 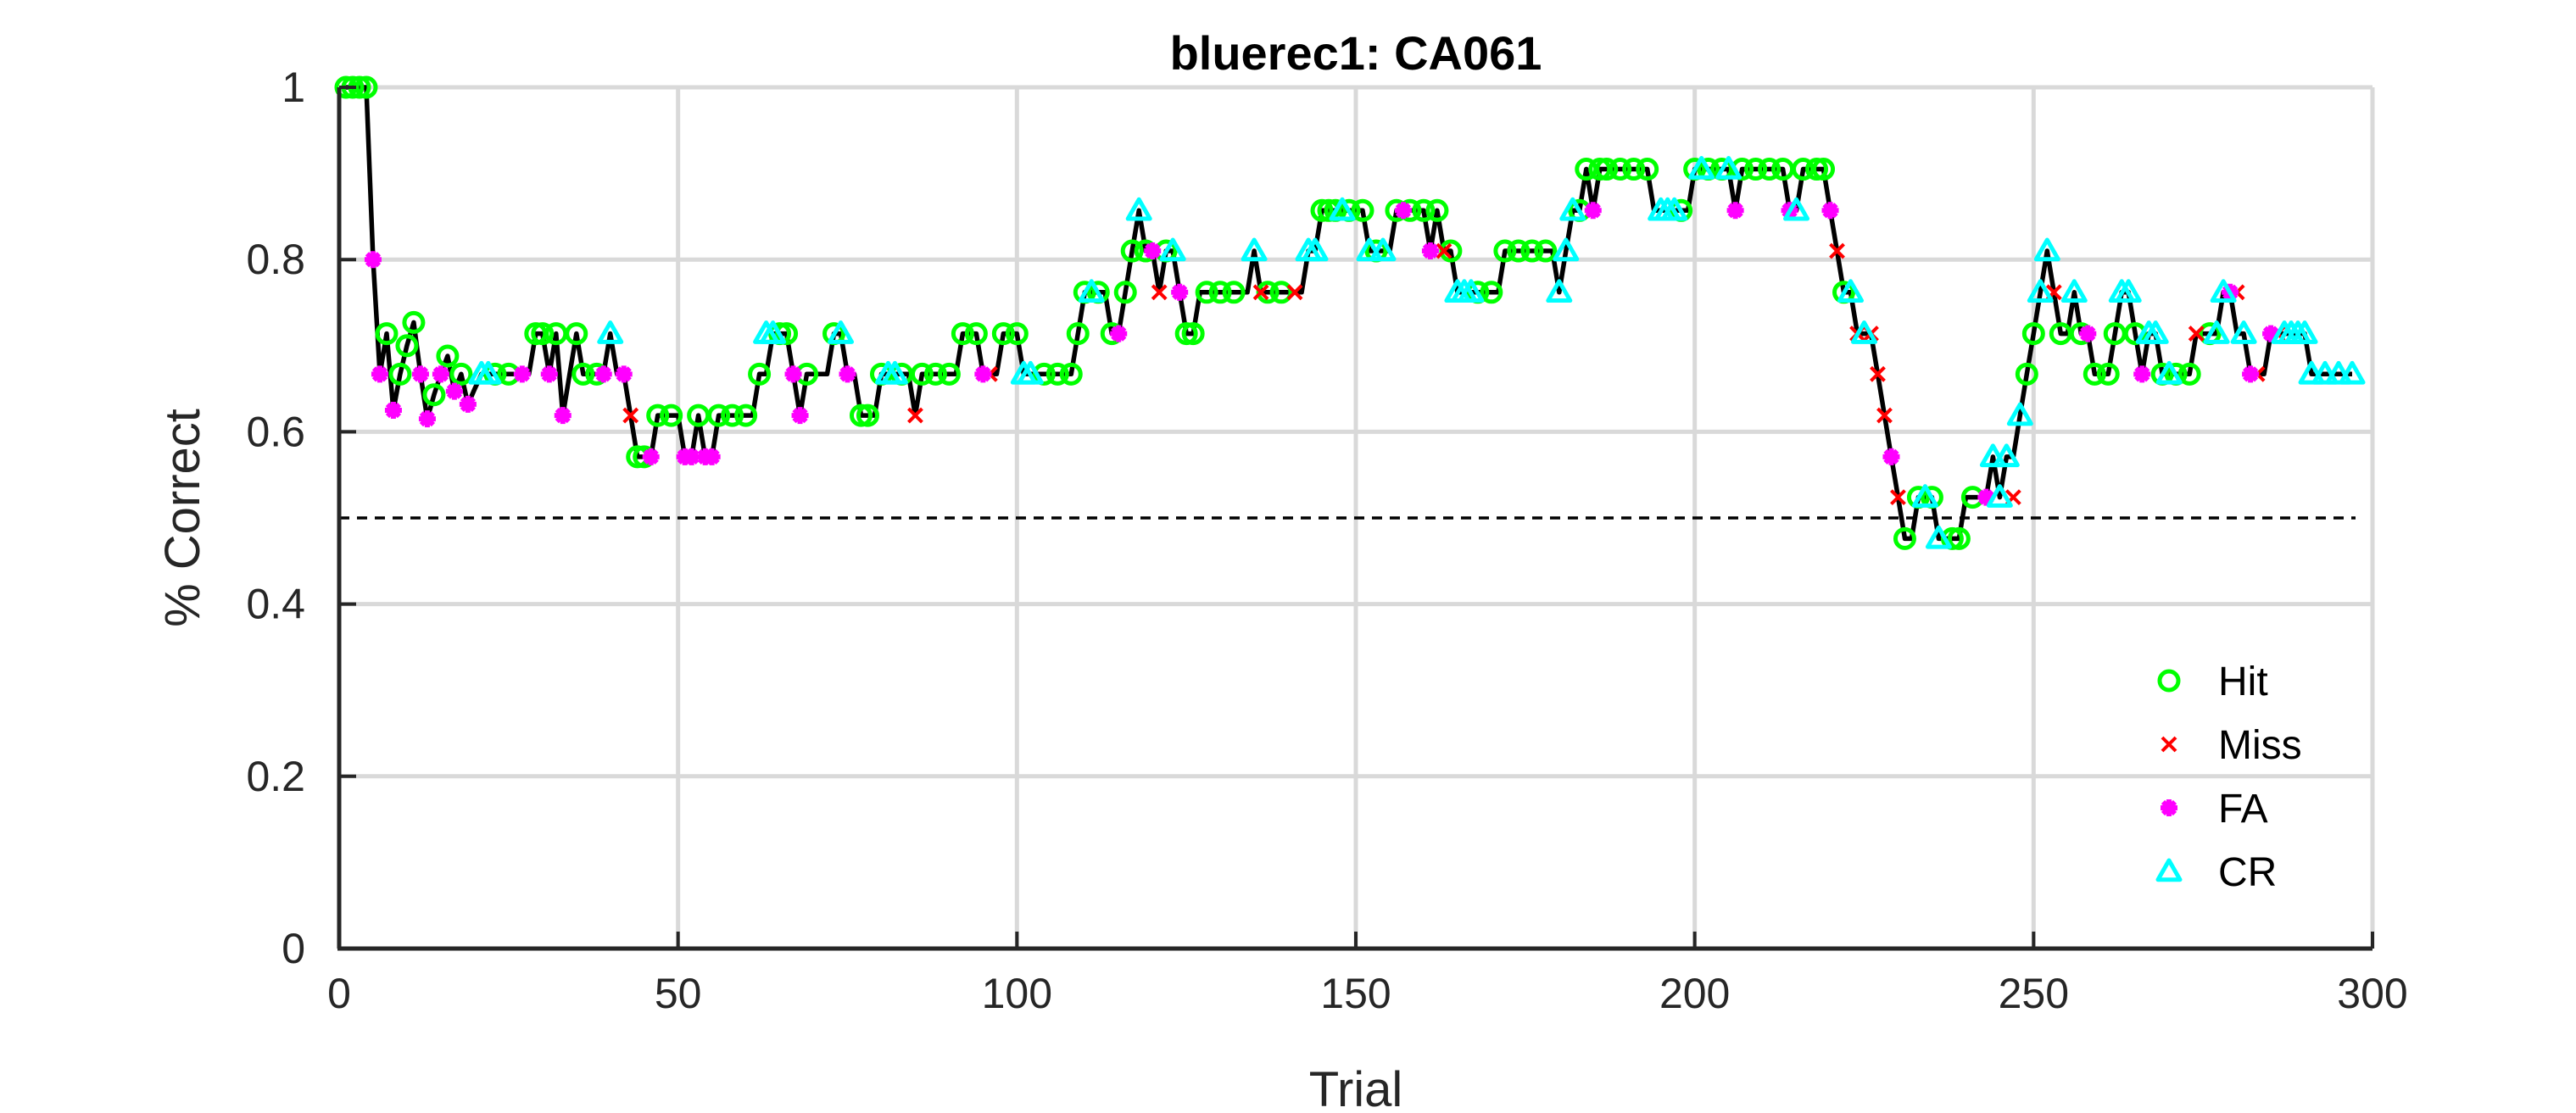 What do you see at coordinates (2169, 745) in the screenshot?
I see `legend-marker-miss` at bounding box center [2169, 745].